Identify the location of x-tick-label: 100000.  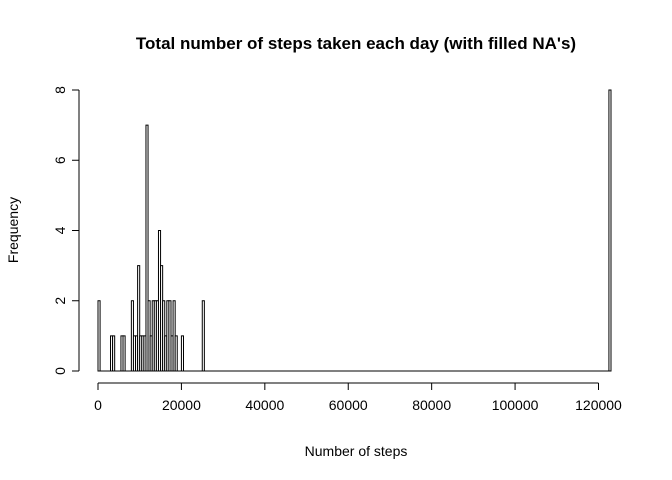
(515, 405).